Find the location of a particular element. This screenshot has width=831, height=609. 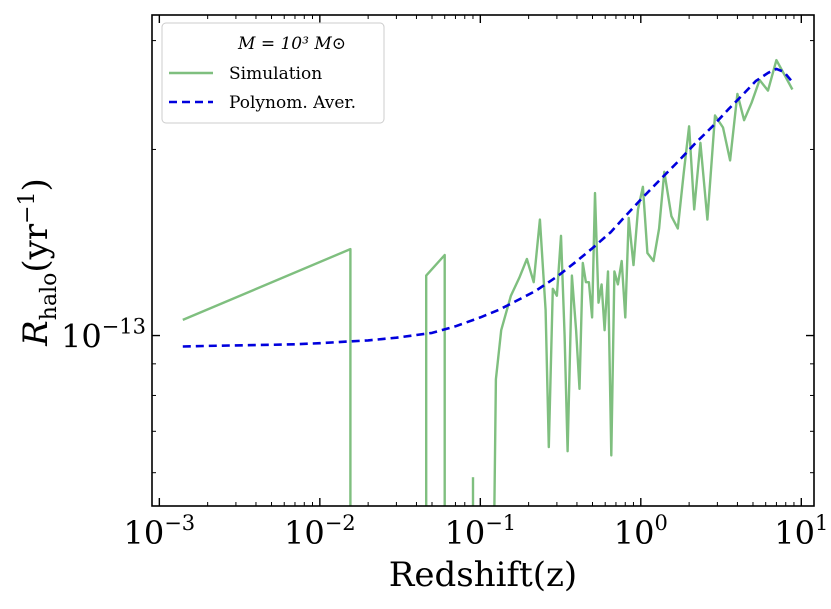

x-tick-label: 10⁻¹ is located at coordinates (480, 531).